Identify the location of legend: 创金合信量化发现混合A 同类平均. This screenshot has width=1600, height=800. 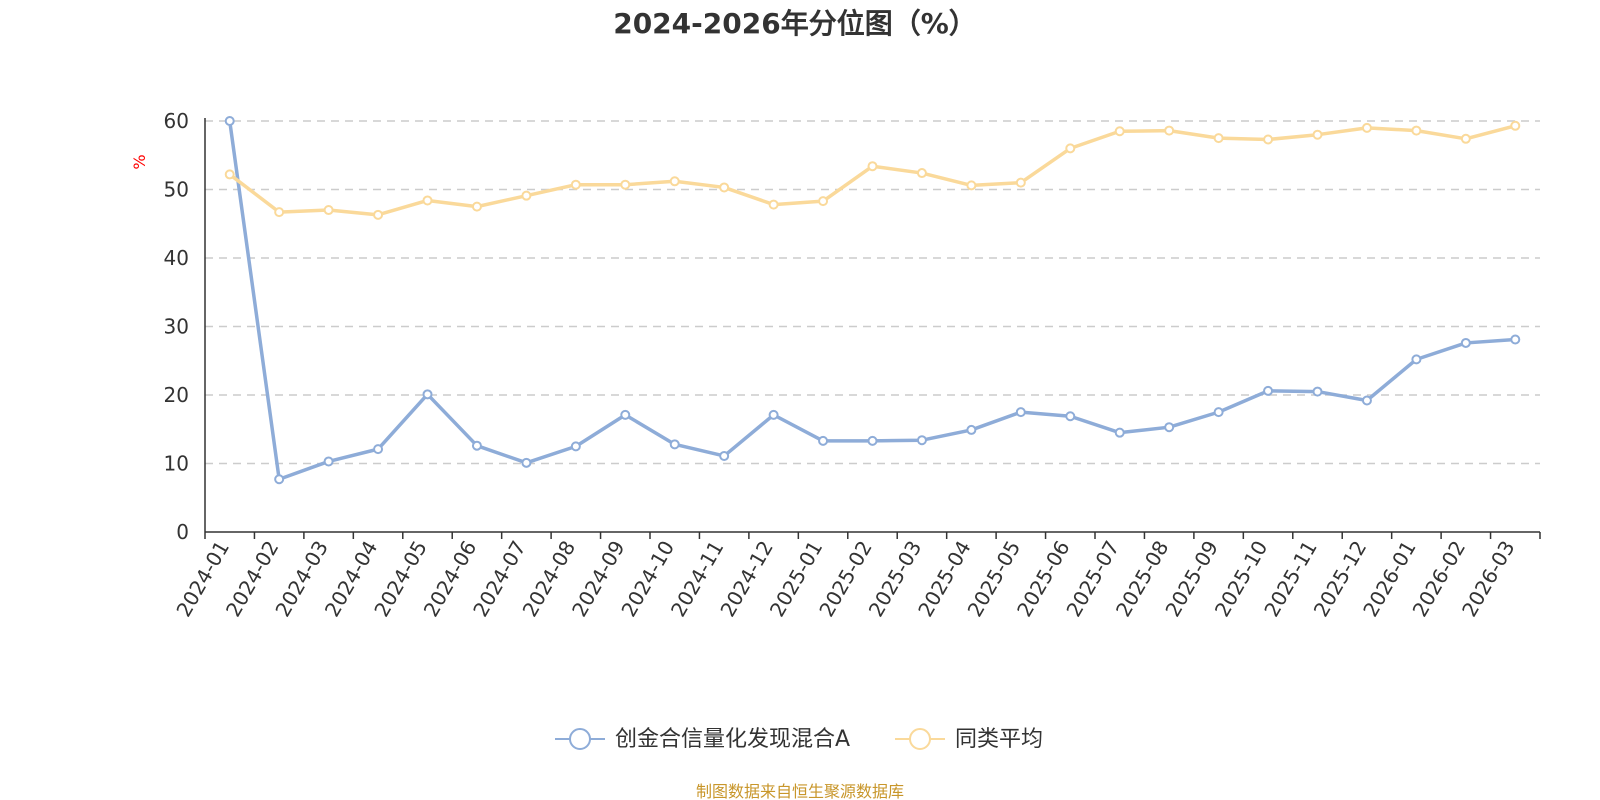
(799, 739).